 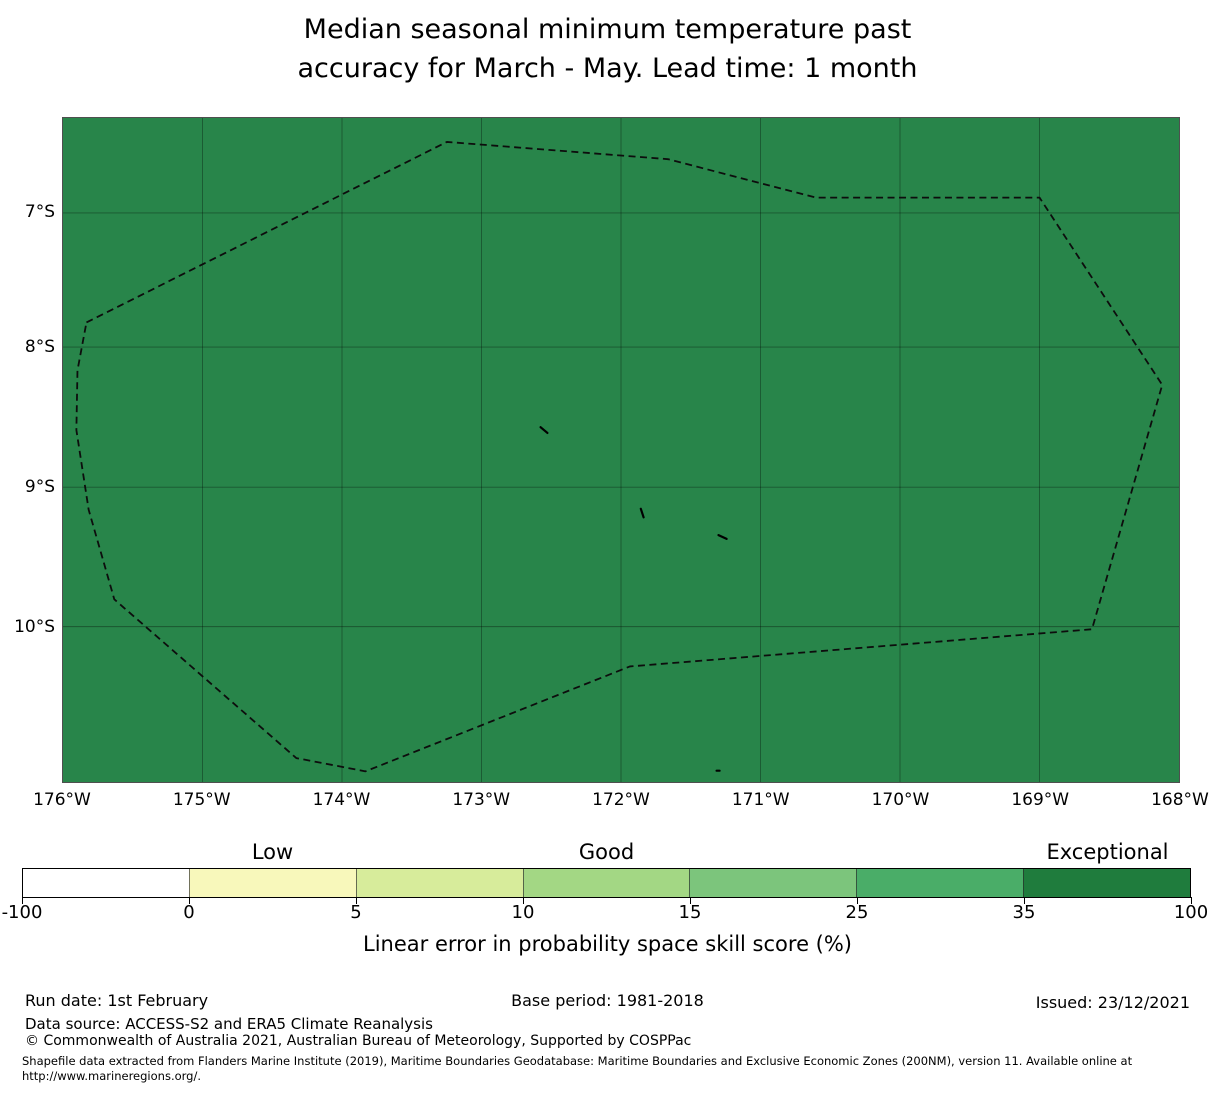 I want to click on x-axis-tick-label: 172°W, so click(x=621, y=800).